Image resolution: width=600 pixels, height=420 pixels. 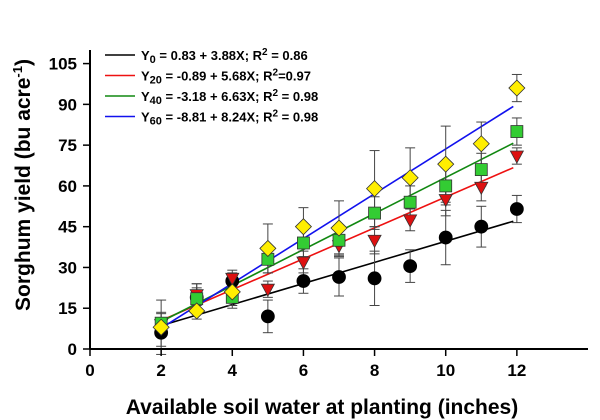 I want to click on legend-label-y60: Y60 = -8.81 + 8.24X; R2 = 0.98, so click(x=229, y=118).